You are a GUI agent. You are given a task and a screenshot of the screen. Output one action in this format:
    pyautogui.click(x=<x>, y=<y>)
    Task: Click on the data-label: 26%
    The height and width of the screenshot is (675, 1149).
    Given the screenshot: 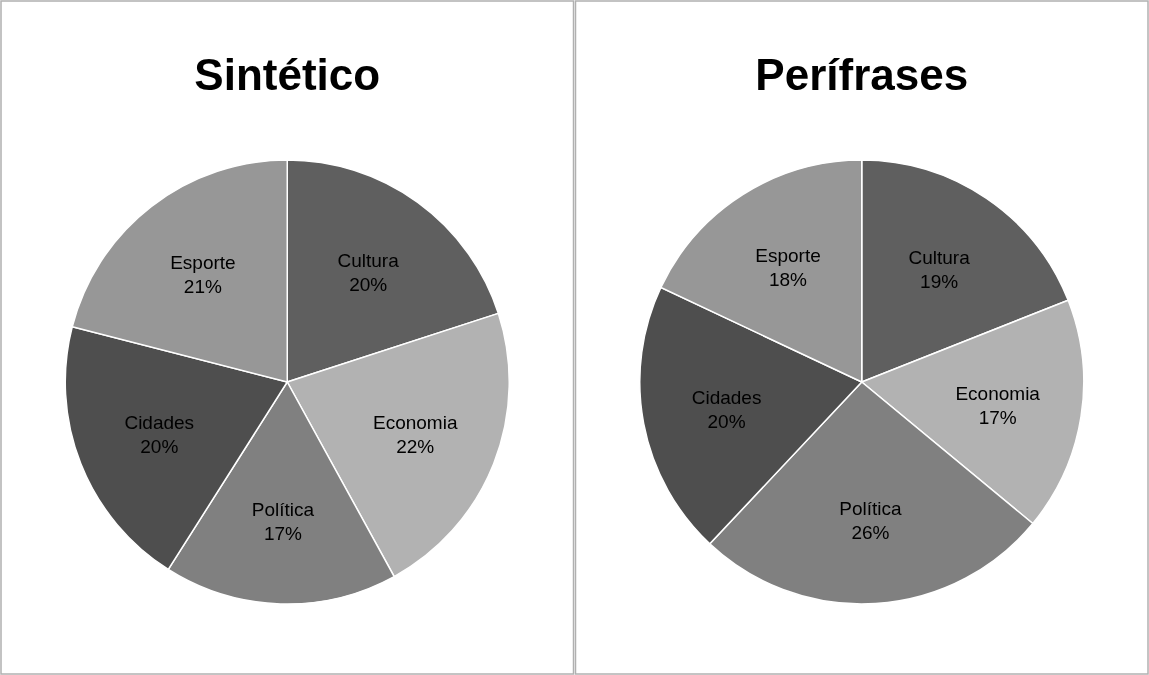 What is the action you would take?
    pyautogui.click(x=870, y=533)
    